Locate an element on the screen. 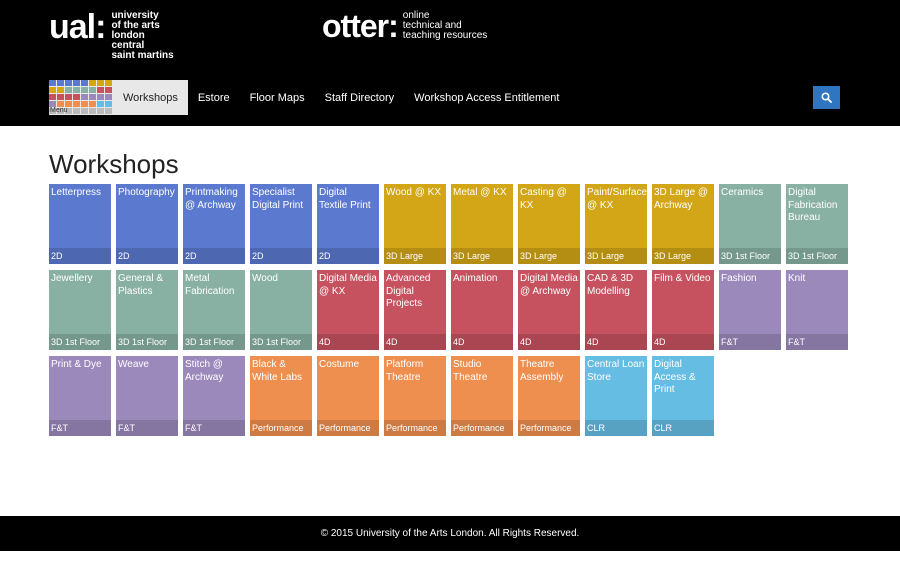 The image size is (900, 563). workshop-tile: Metal @ KX 3D Large is located at coordinates (482, 224).